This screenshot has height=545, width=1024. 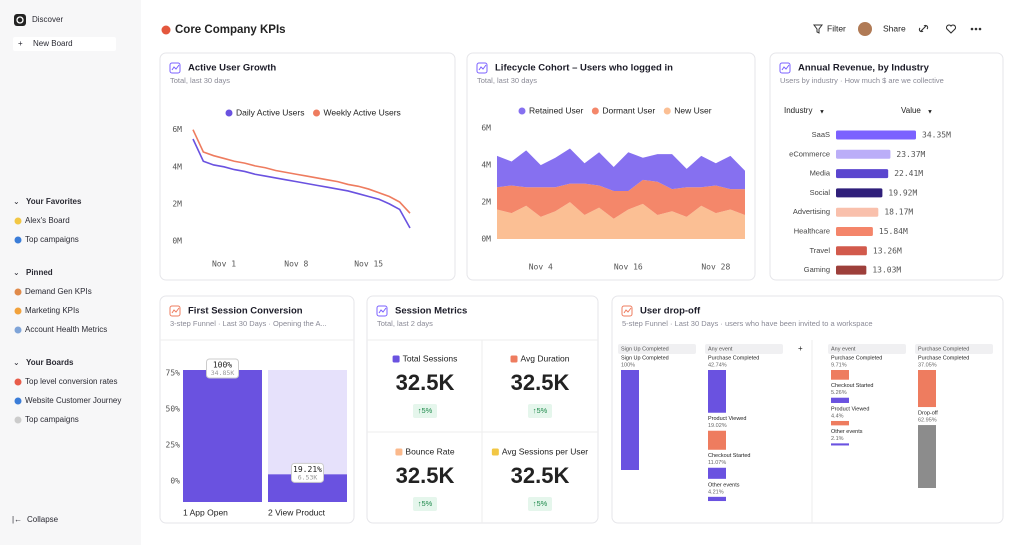 What do you see at coordinates (928, 414) in the screenshot?
I see `step-name: Drop-off` at bounding box center [928, 414].